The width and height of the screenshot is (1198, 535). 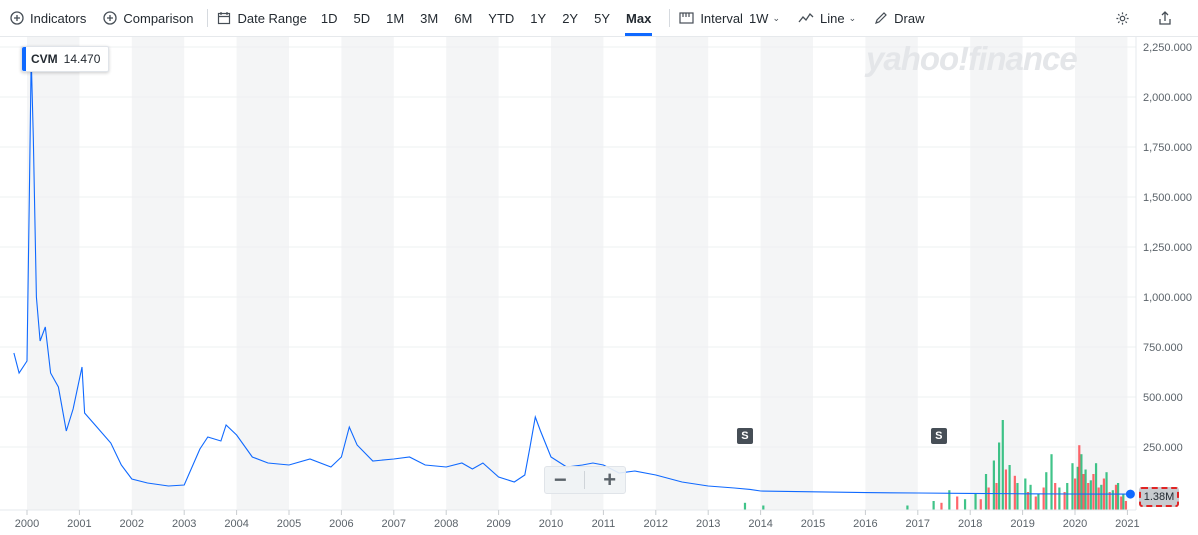 I want to click on range-6m: 6M, so click(x=463, y=18).